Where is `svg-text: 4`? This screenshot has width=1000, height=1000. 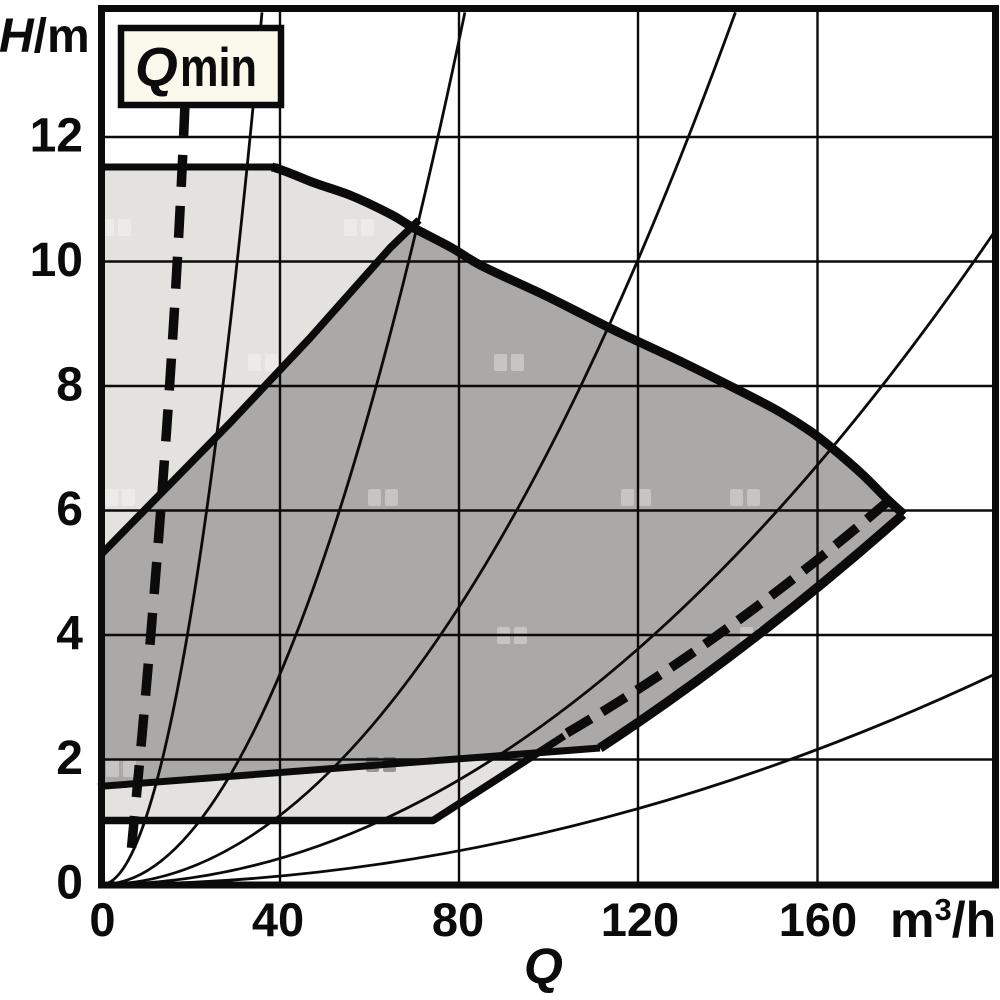 svg-text: 4 is located at coordinates (69, 634).